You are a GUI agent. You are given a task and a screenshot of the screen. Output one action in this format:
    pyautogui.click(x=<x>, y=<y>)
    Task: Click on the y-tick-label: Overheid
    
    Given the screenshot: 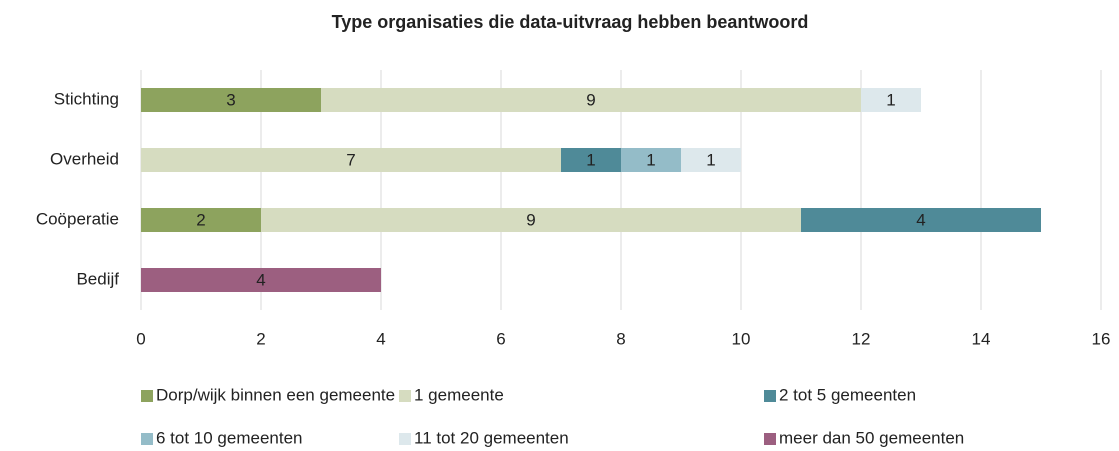 What is the action you would take?
    pyautogui.click(x=84, y=158)
    